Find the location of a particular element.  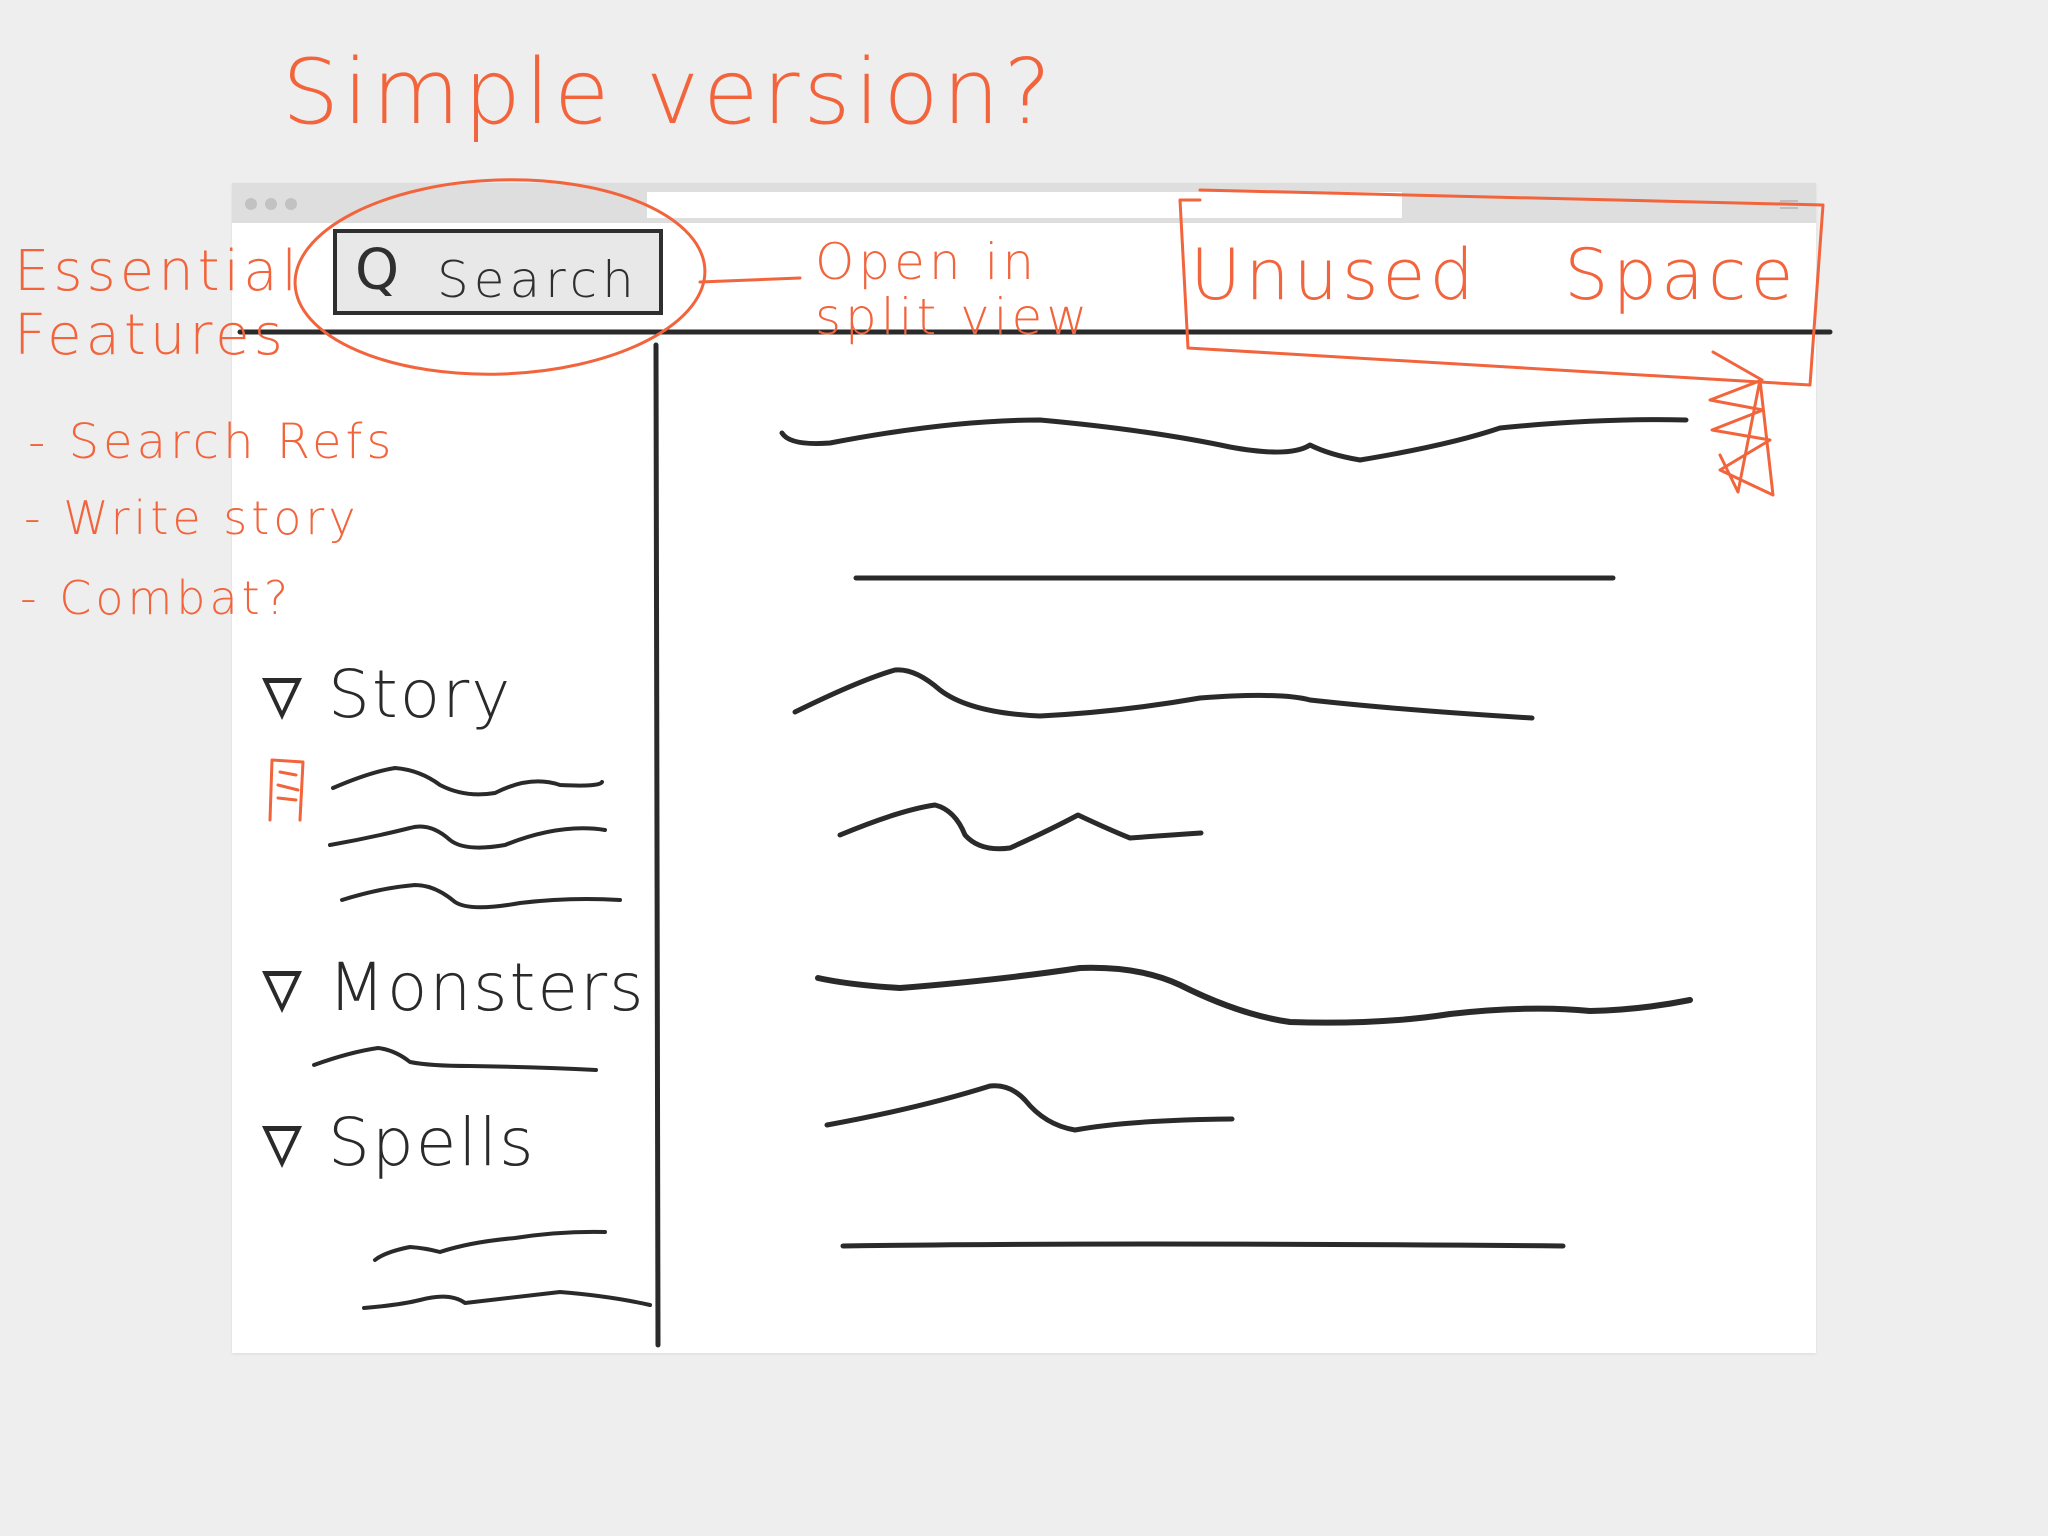

search-label: Search is located at coordinates (538, 280).